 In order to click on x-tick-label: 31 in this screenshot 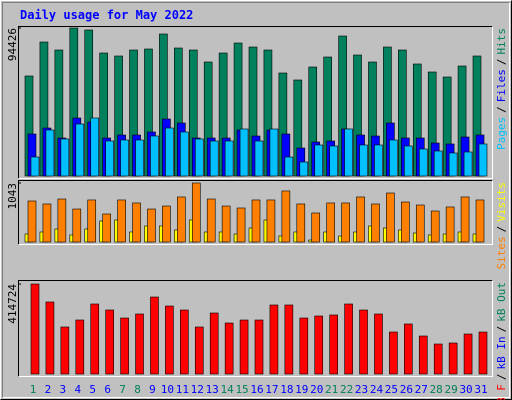, I will do `click(480, 389)`.